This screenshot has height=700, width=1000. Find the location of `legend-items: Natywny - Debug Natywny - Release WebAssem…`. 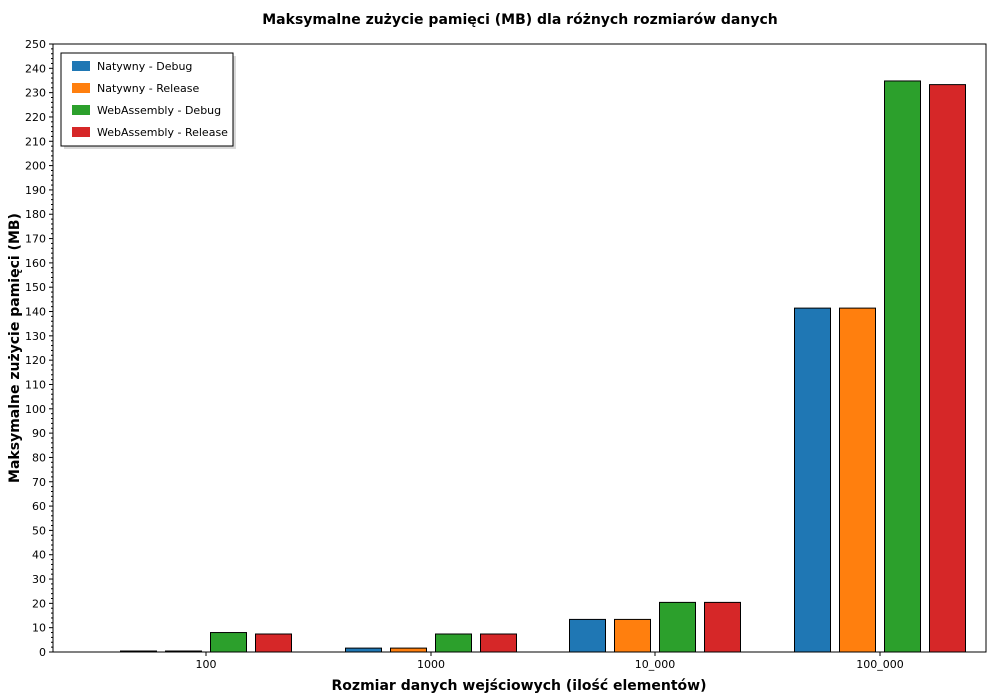

legend-items: Natywny - Debug Natywny - Release WebAssem… is located at coordinates (150, 99).